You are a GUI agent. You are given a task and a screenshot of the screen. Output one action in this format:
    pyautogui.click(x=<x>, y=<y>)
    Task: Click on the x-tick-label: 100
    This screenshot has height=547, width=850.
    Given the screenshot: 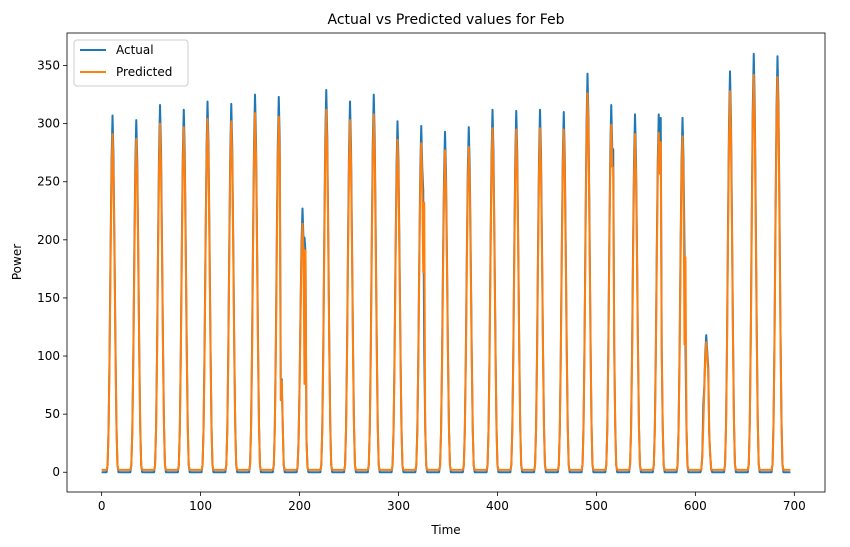 What is the action you would take?
    pyautogui.click(x=200, y=506)
    